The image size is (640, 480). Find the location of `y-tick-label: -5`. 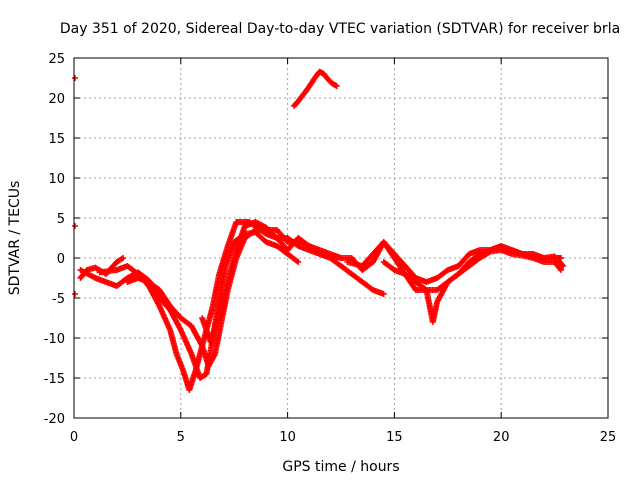

y-tick-label: -5 is located at coordinates (58, 299).